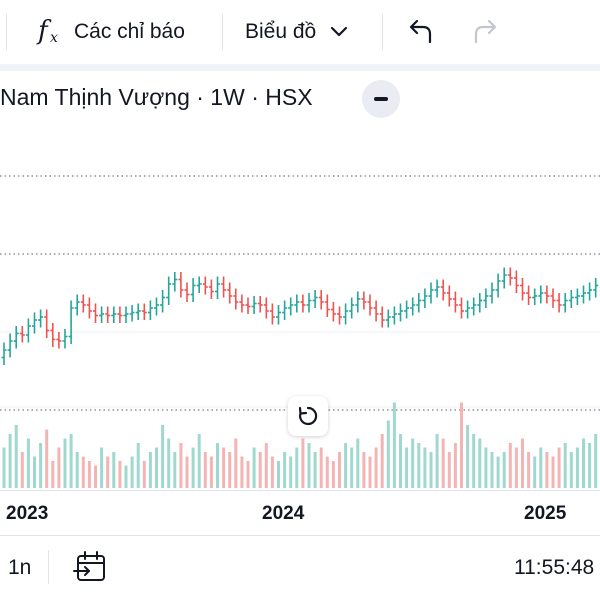  I want to click on range-1y-button: 1n, so click(20, 567).